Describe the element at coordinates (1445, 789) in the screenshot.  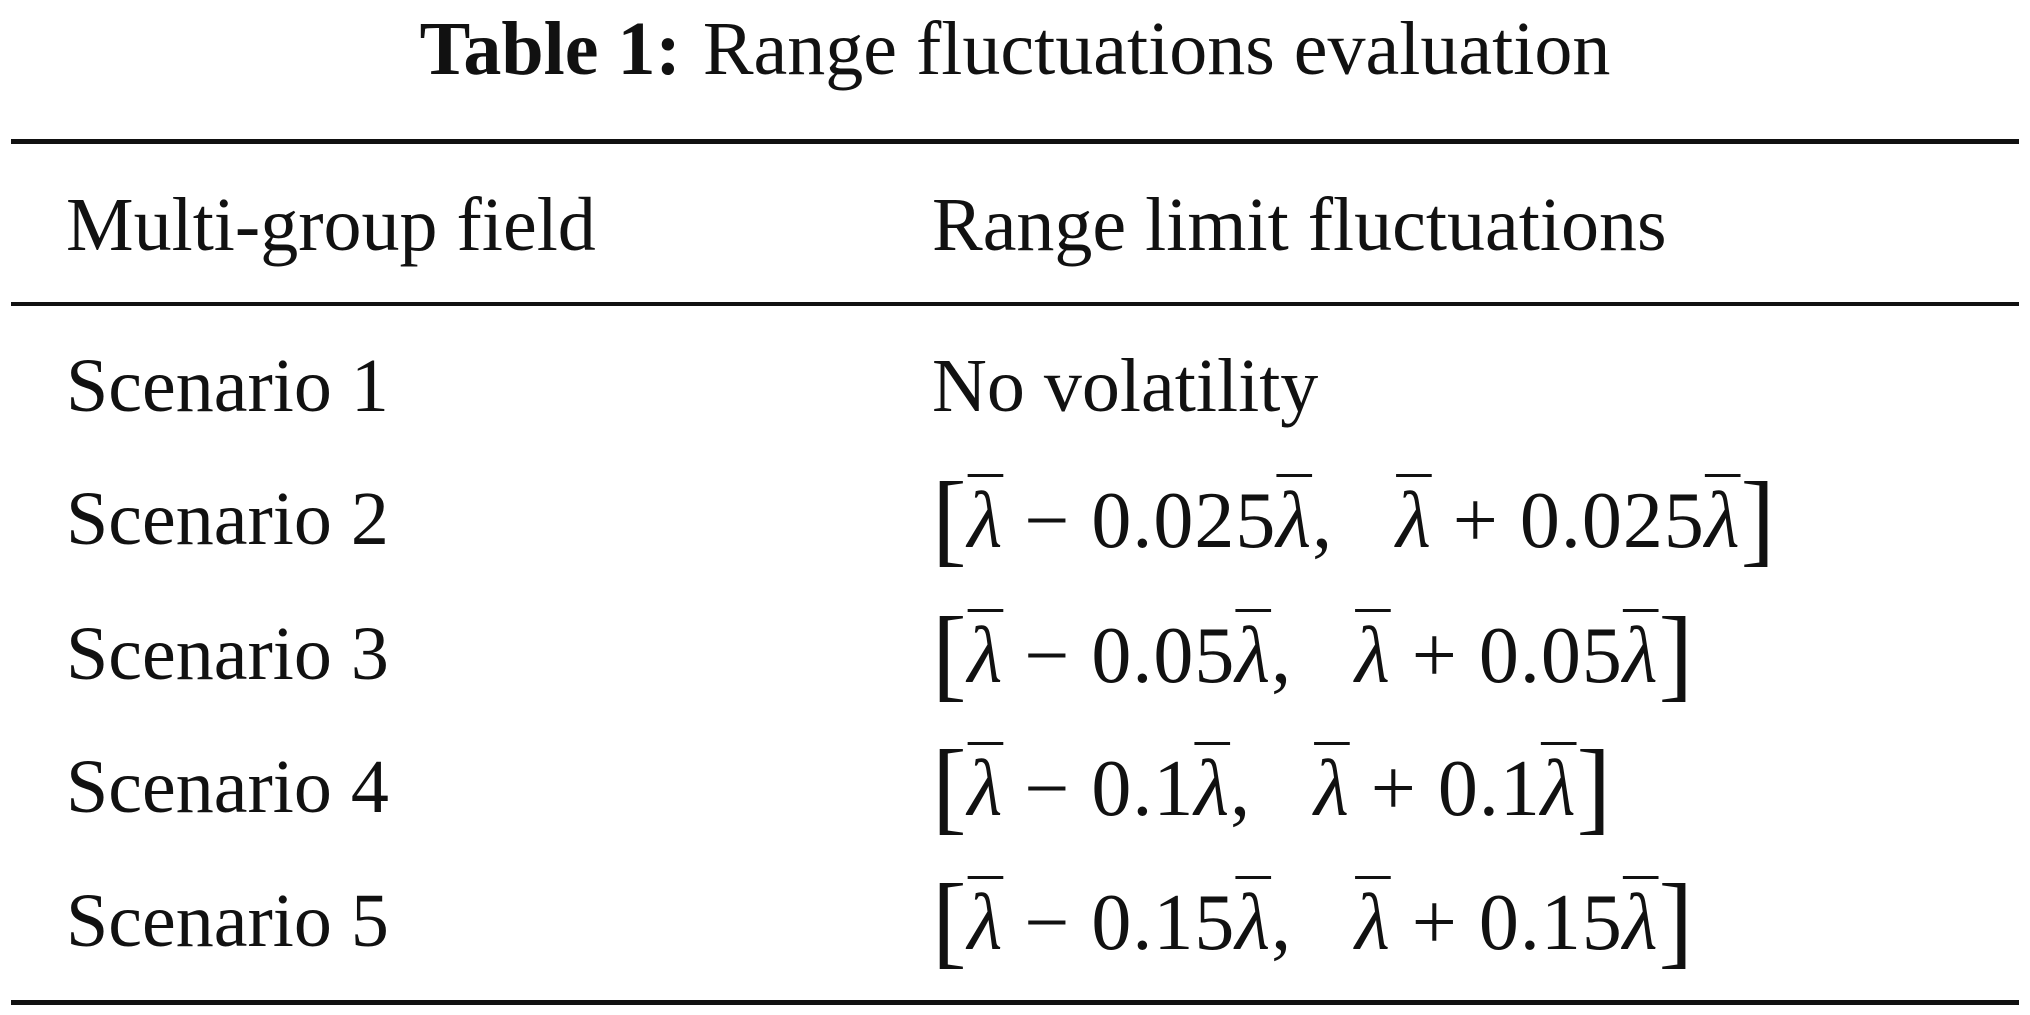
I see `interval-upper-bound: λ + 0.1λ` at that location.